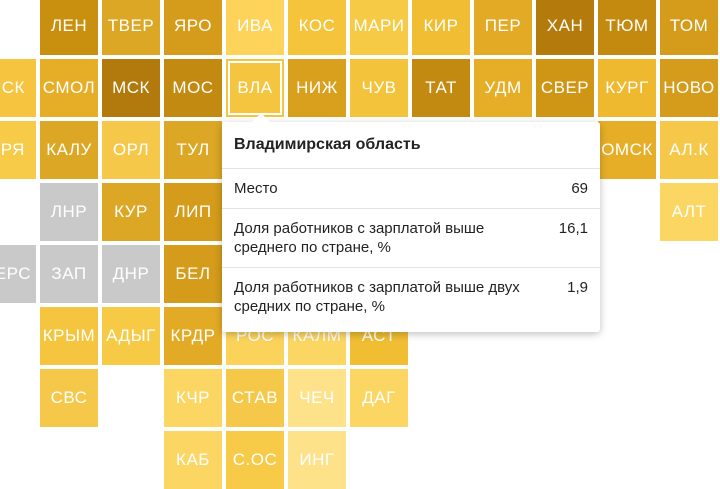 The image size is (720, 489). I want to click on region-tile: ЯРО, so click(193, 27).